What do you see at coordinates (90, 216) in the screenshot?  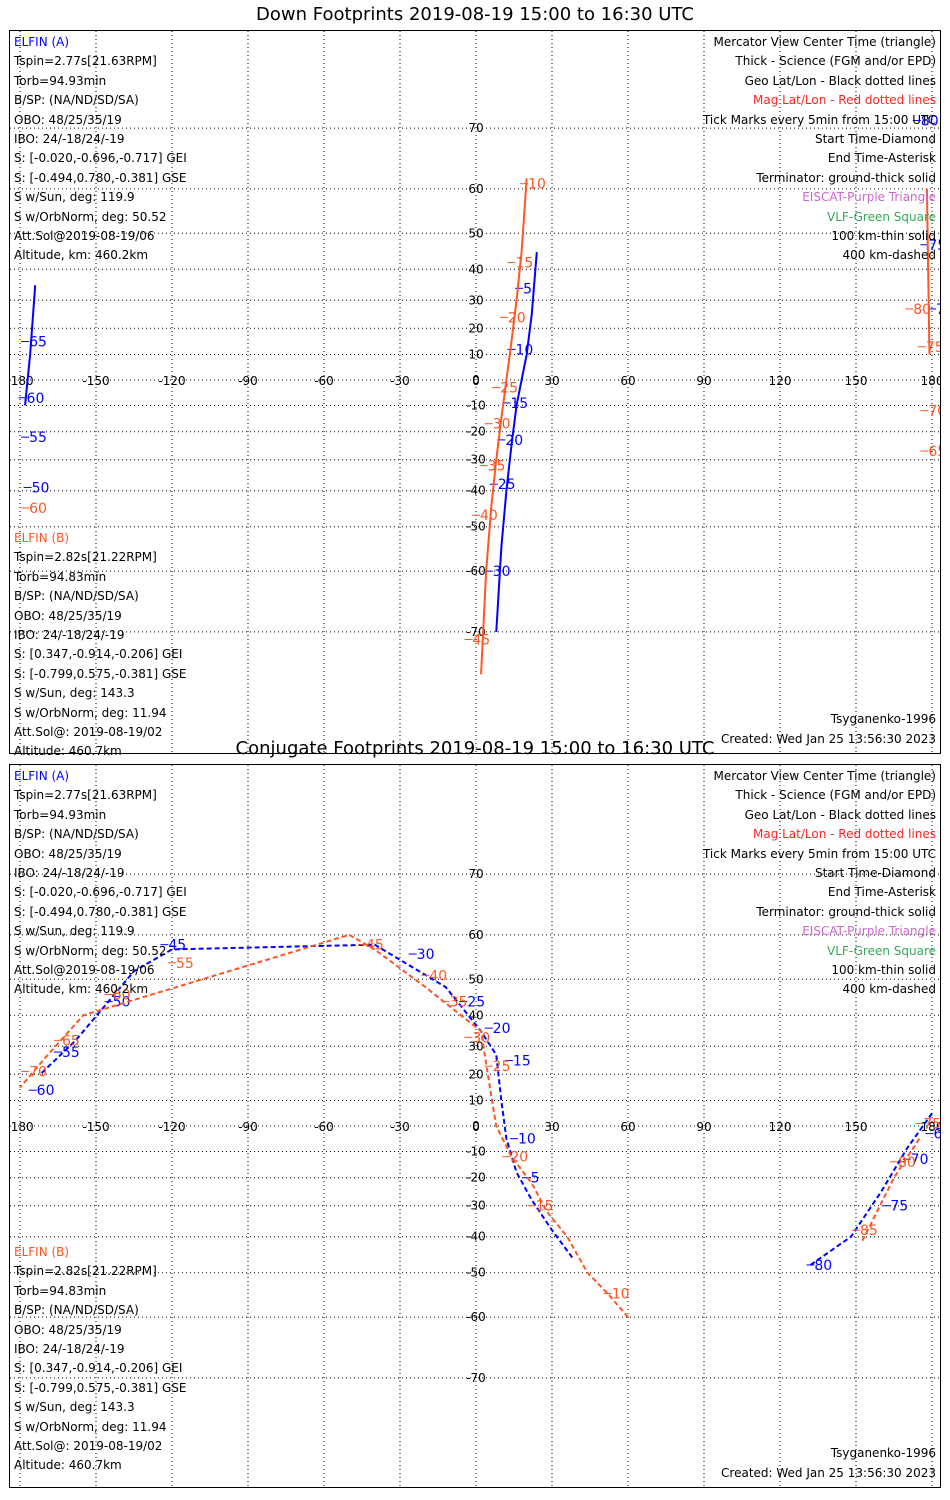 I see `elfin-a-info-line: S w/OrbNorm, deg: 50.52` at bounding box center [90, 216].